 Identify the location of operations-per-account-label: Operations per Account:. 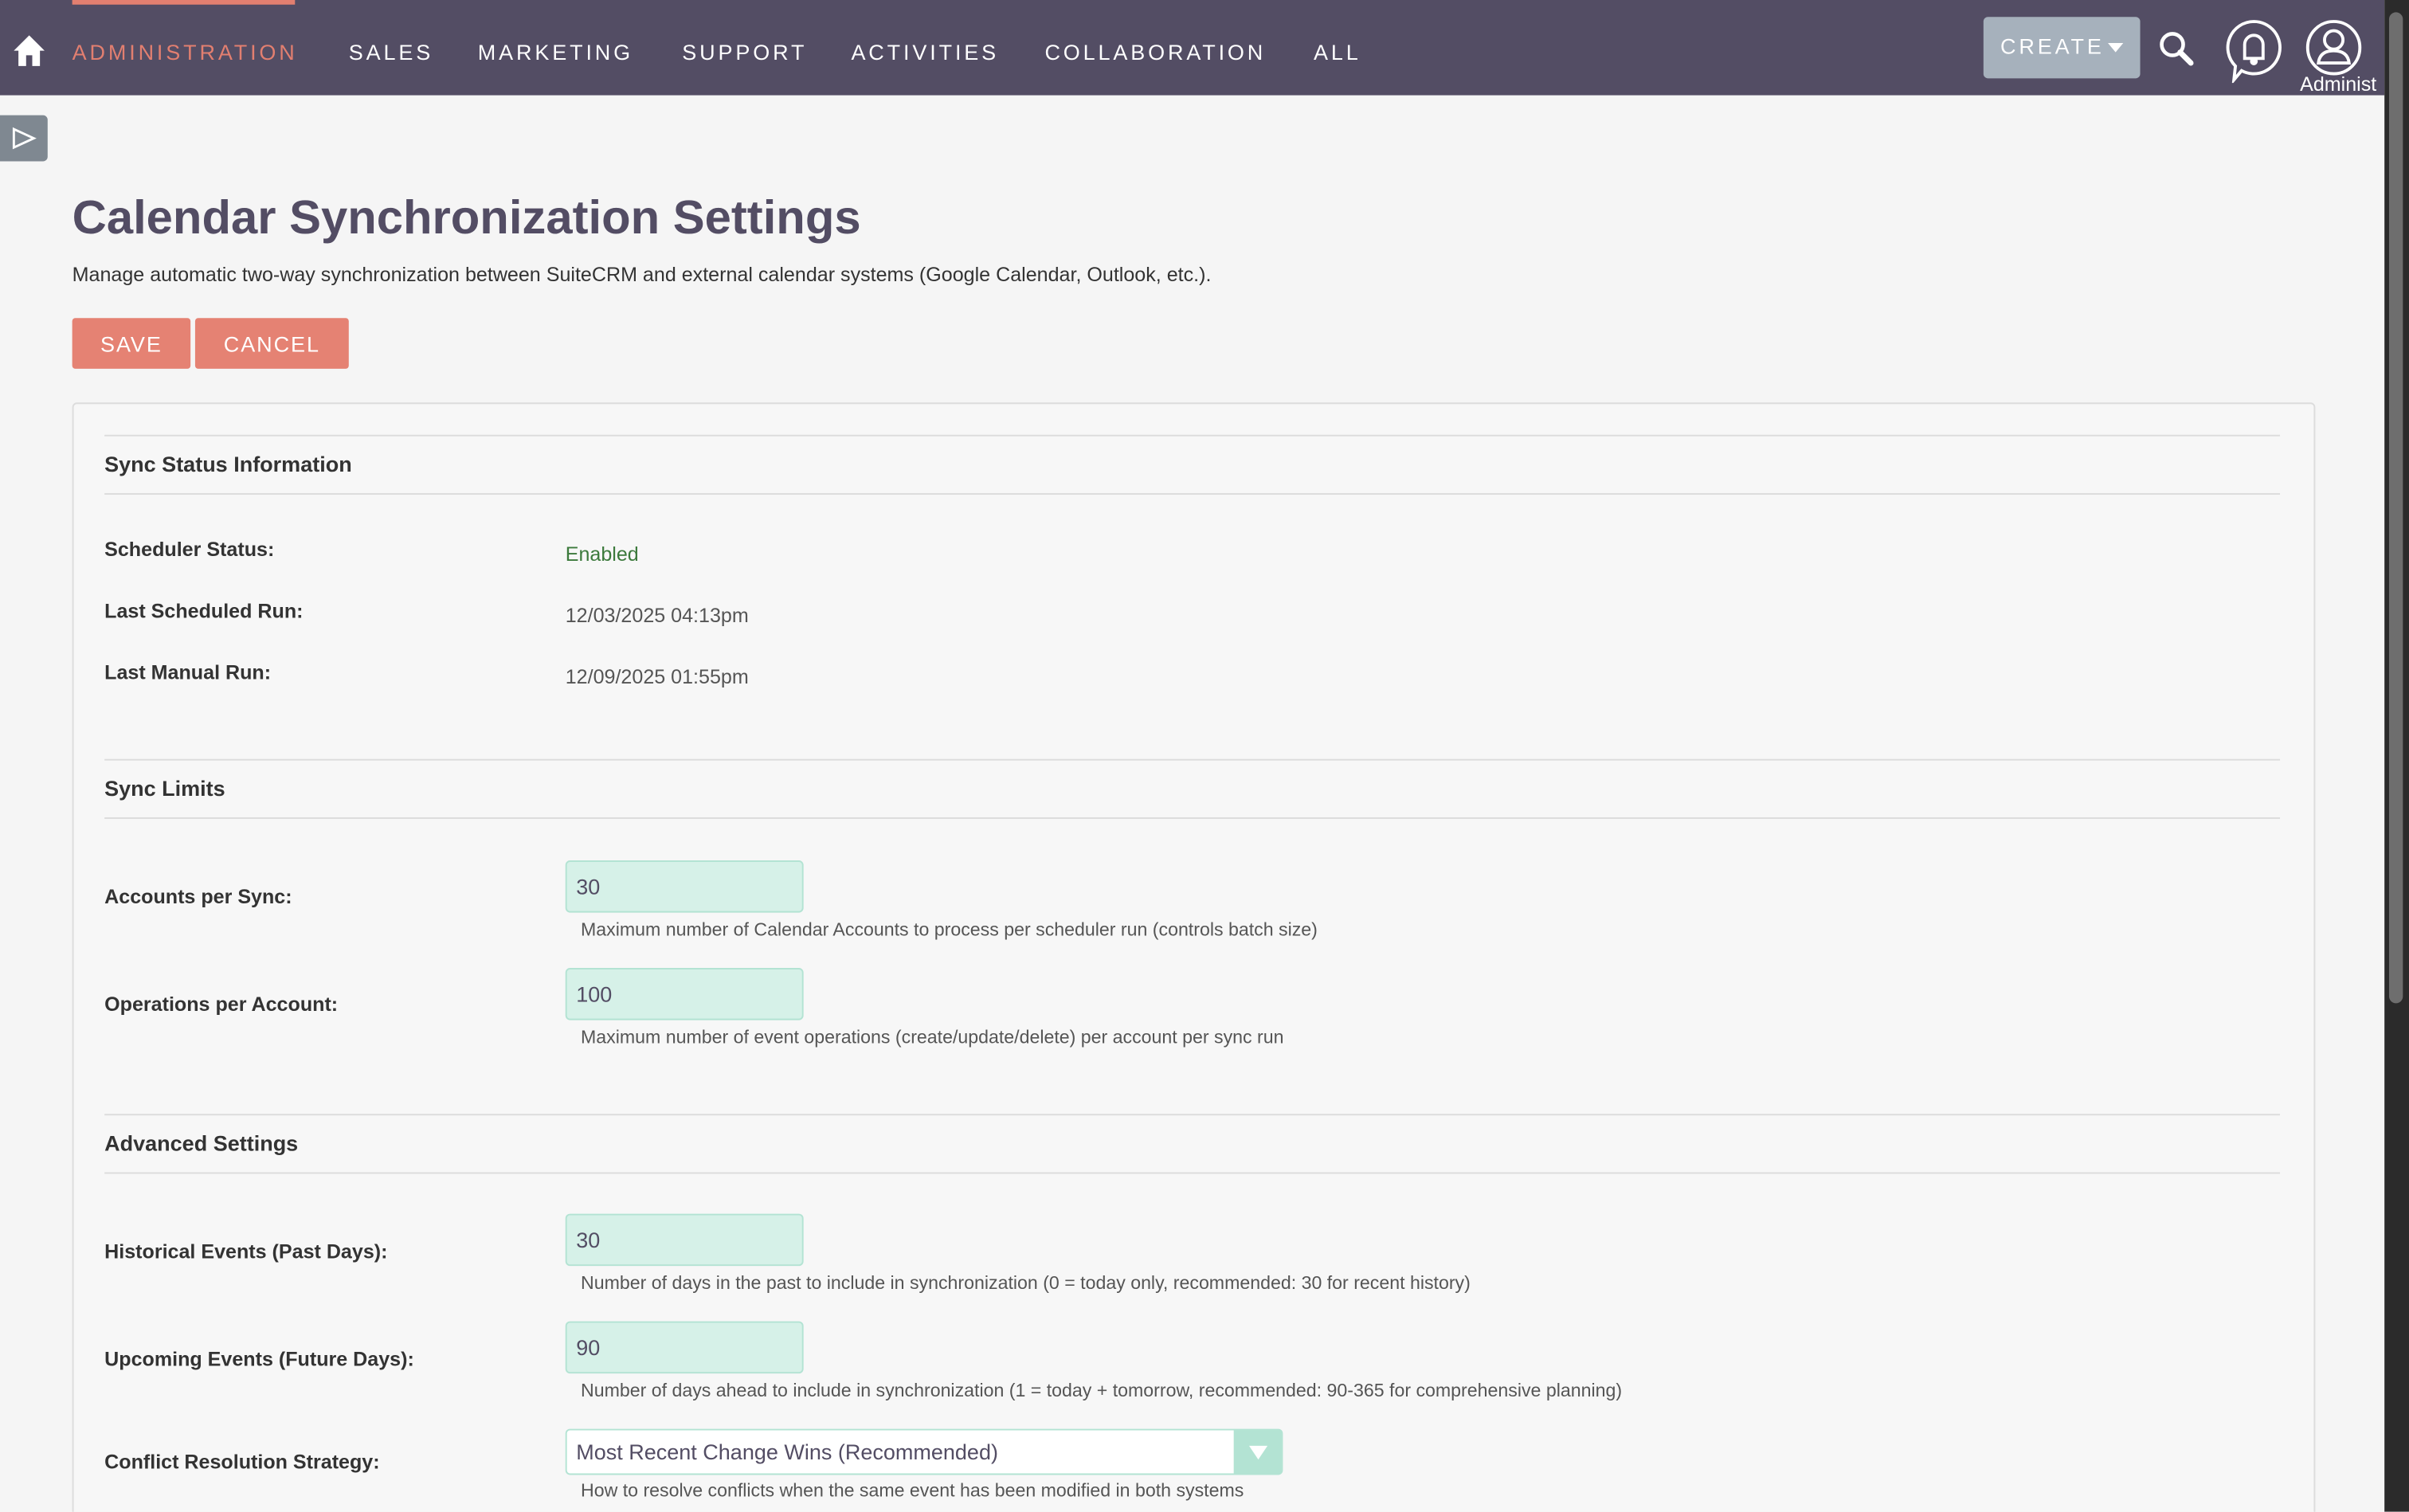
(221, 1004).